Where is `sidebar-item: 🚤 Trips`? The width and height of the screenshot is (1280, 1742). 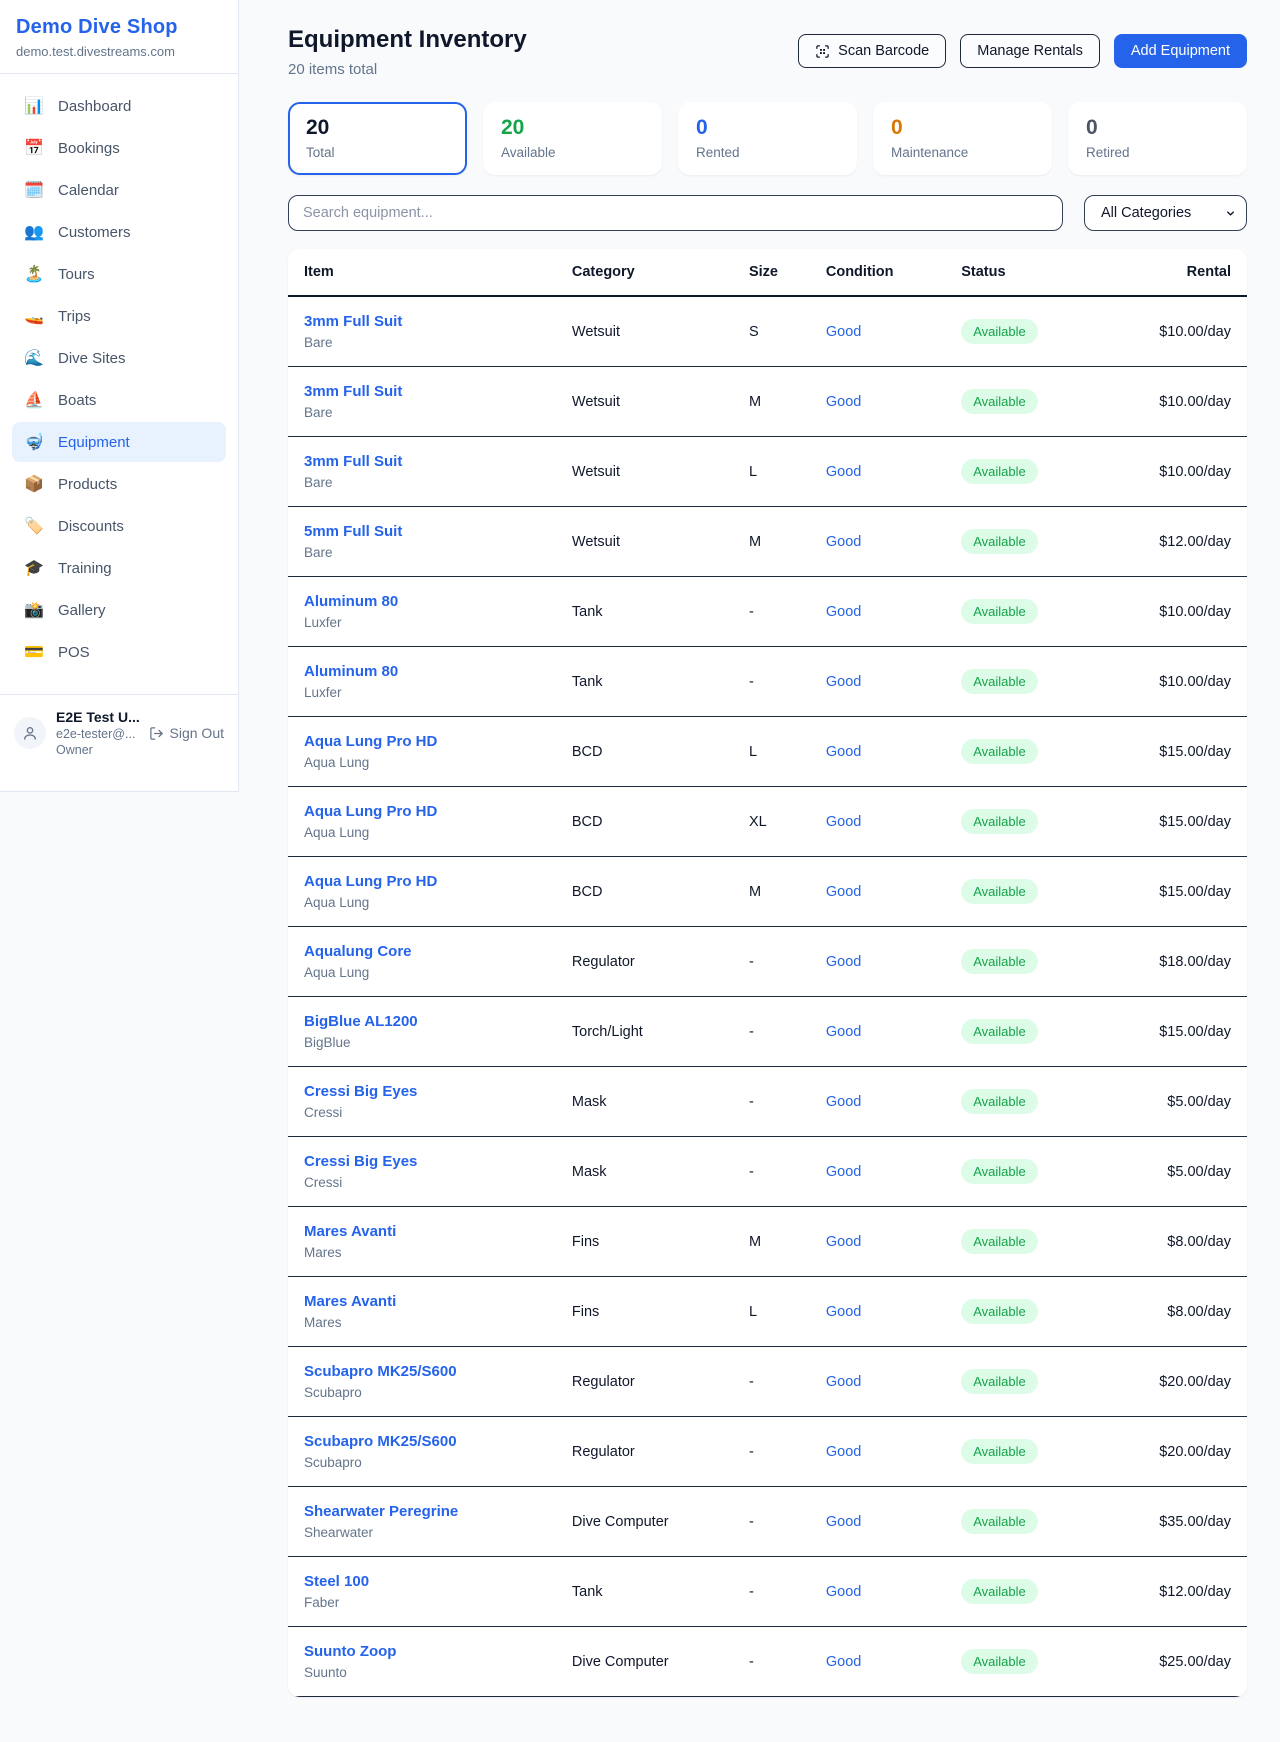
sidebar-item: 🚤 Trips is located at coordinates (119, 316).